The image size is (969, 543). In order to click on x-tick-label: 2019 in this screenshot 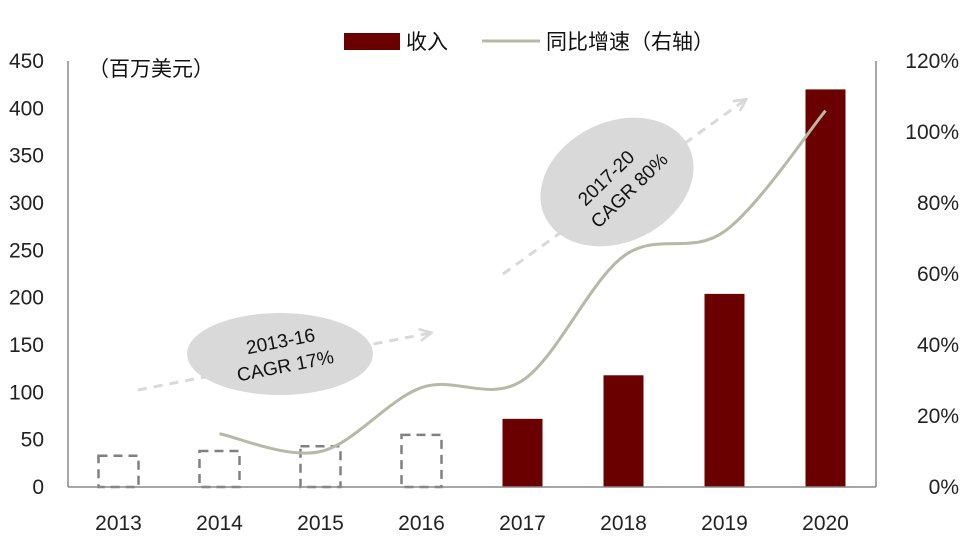, I will do `click(724, 523)`.